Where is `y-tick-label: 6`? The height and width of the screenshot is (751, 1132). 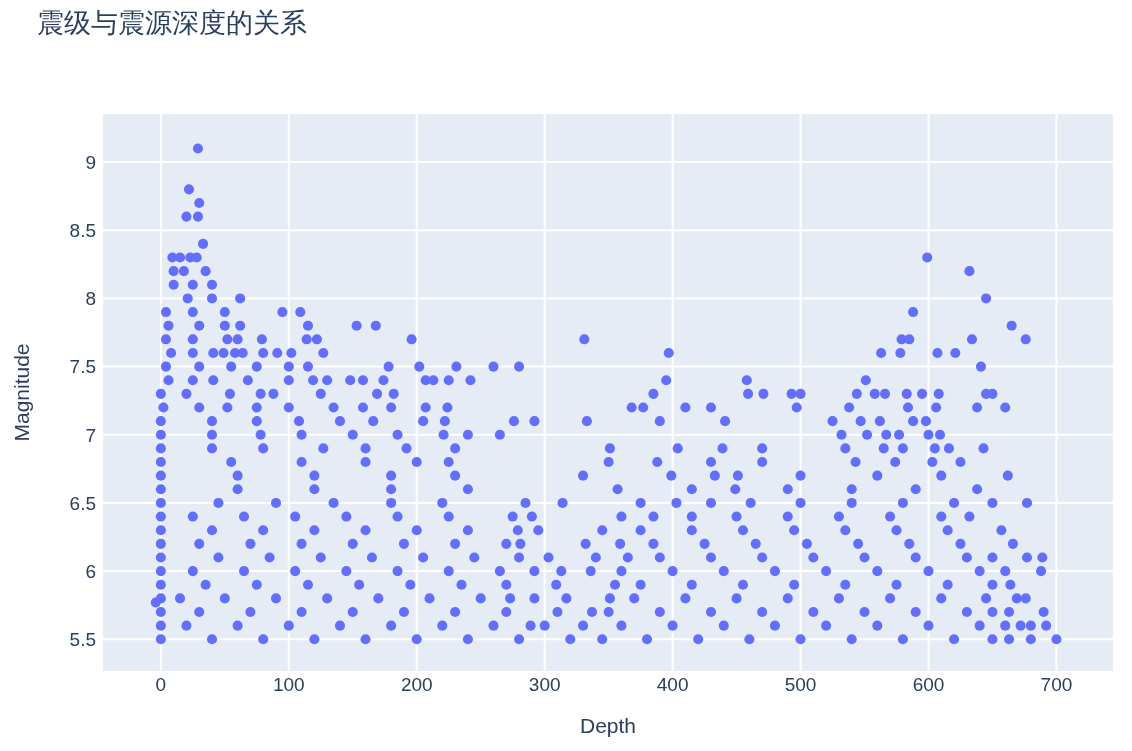
y-tick-label: 6 is located at coordinates (90, 571).